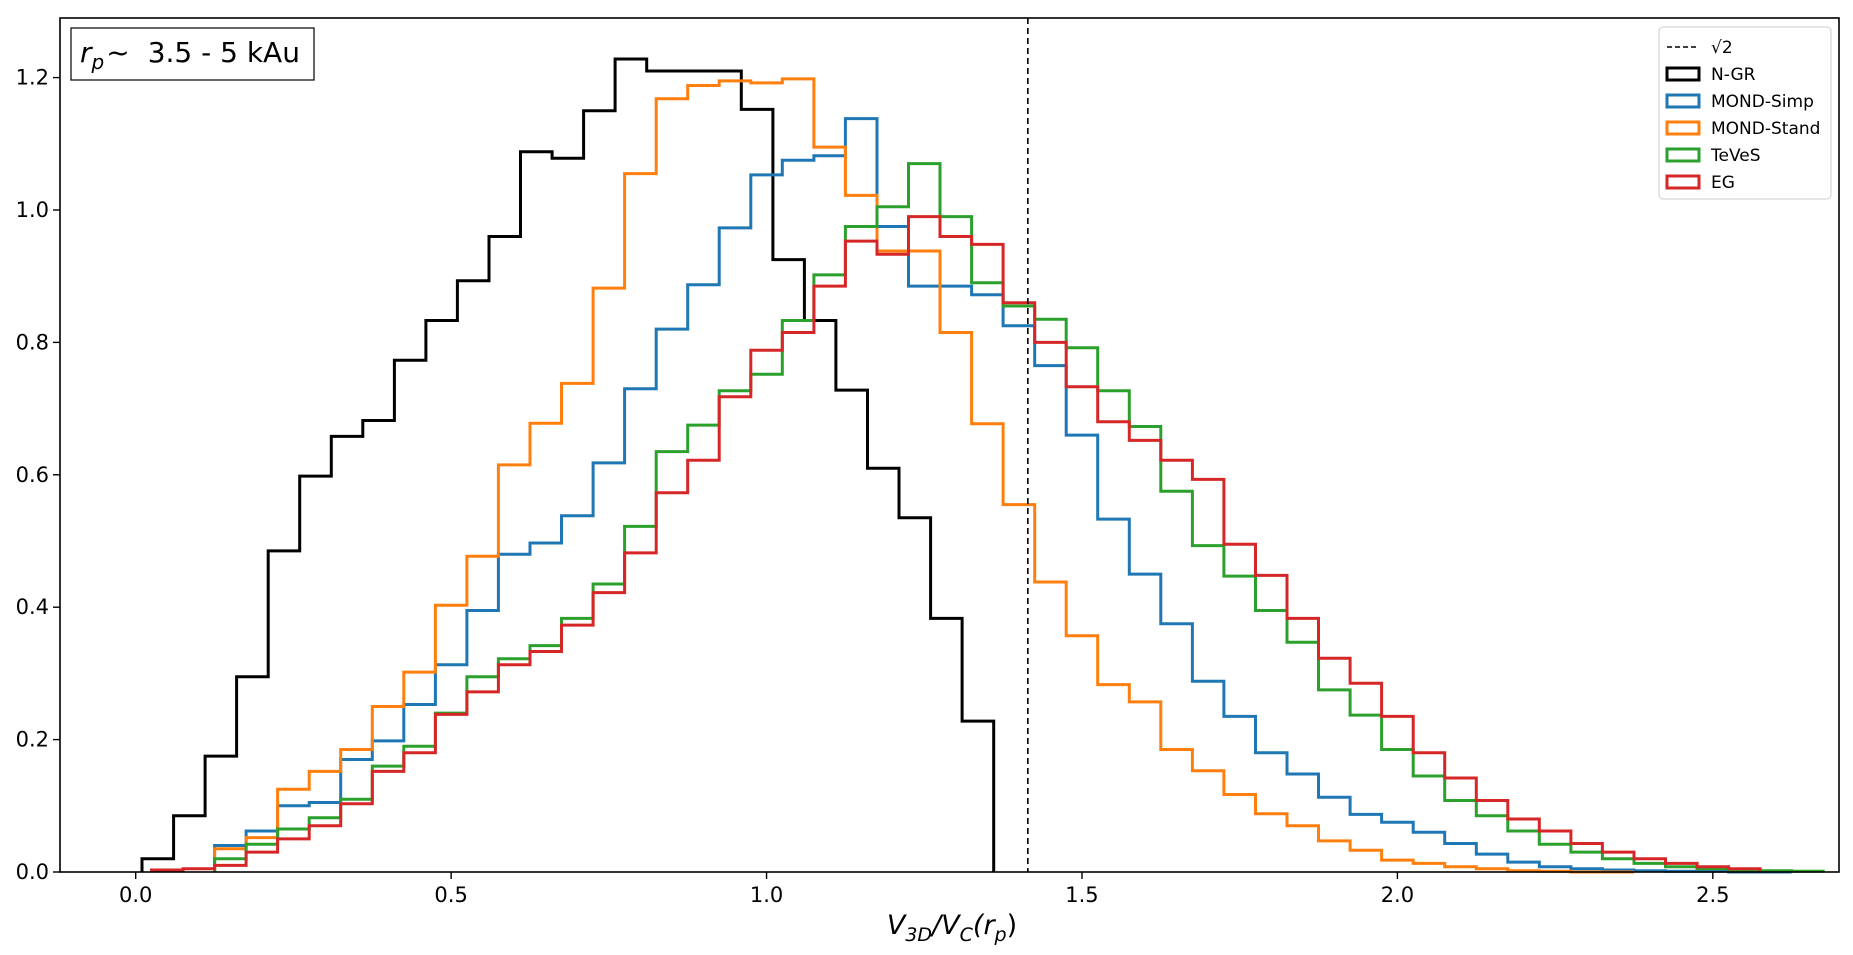  What do you see at coordinates (32, 872) in the screenshot?
I see `y-tick-label: 0.0` at bounding box center [32, 872].